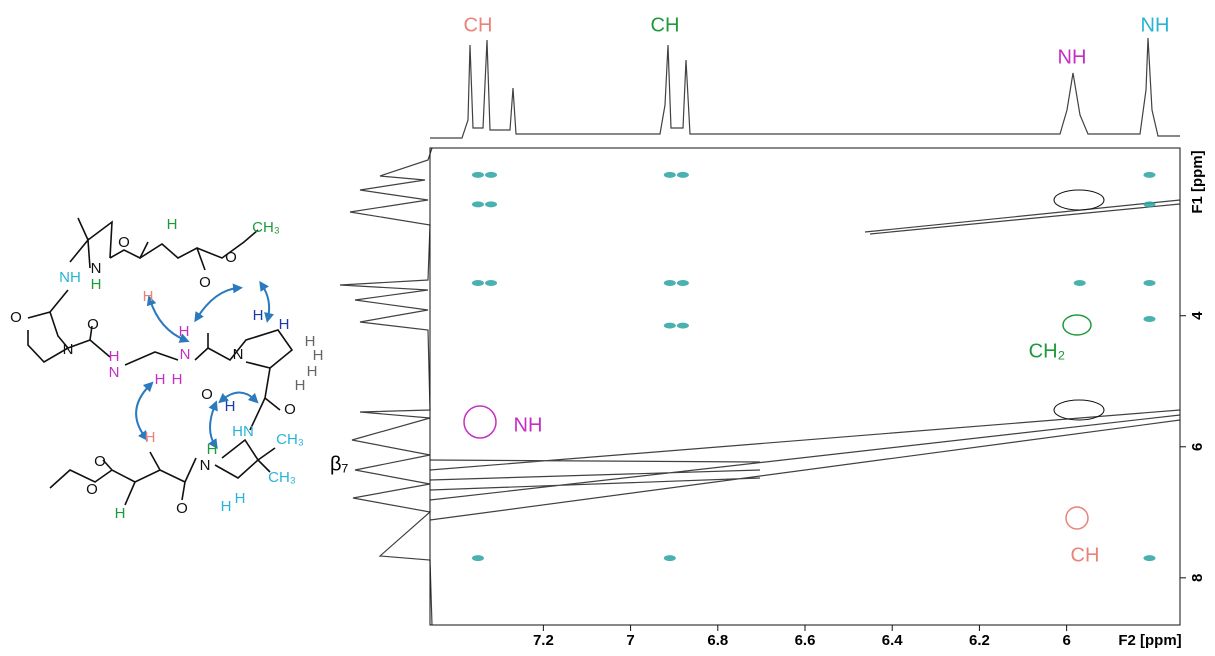  What do you see at coordinates (1197, 315) in the screenshot?
I see `y-tick-label: 4` at bounding box center [1197, 315].